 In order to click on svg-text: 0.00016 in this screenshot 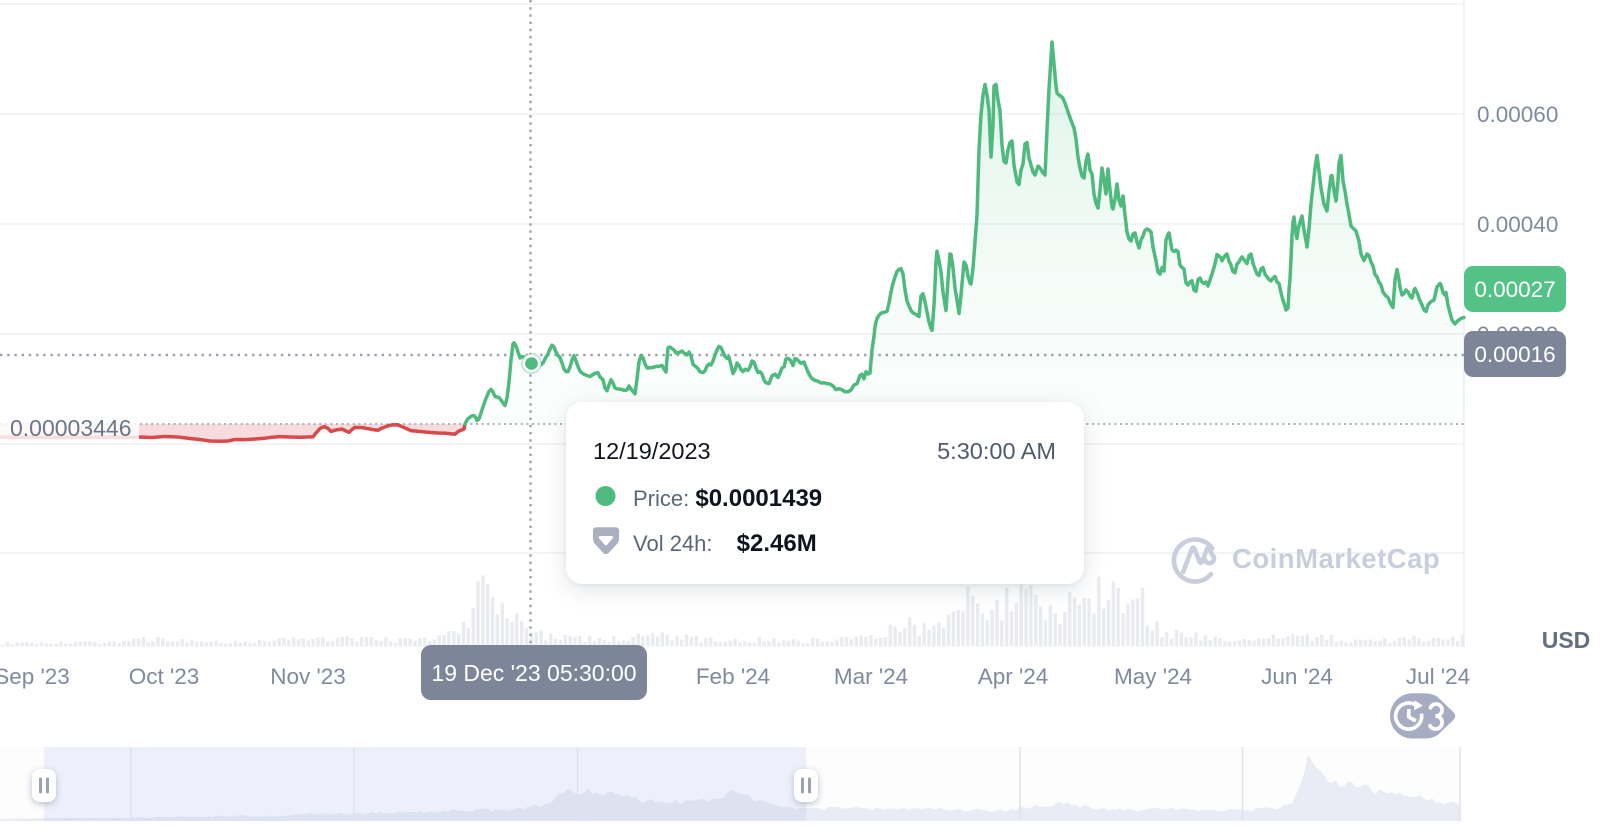, I will do `click(1514, 354)`.